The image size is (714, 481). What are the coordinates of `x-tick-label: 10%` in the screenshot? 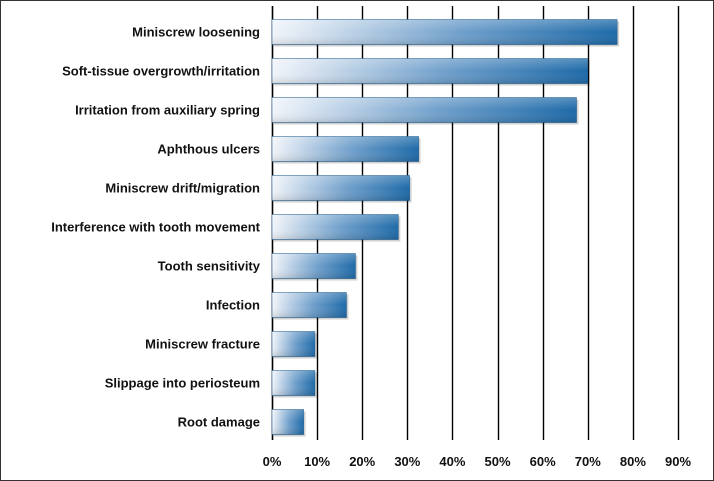 It's located at (317, 461).